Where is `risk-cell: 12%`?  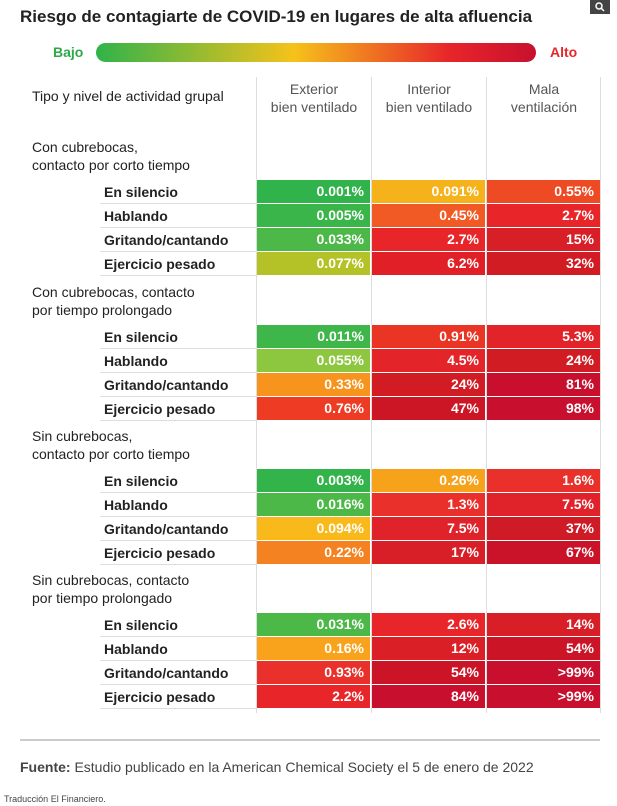
risk-cell: 12% is located at coordinates (428, 648).